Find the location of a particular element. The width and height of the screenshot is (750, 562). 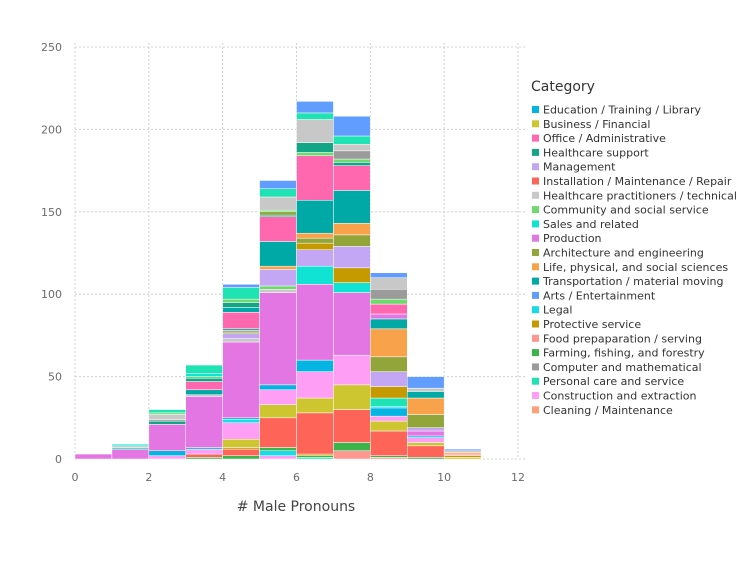

y-tick-label: 200 is located at coordinates (51, 129).